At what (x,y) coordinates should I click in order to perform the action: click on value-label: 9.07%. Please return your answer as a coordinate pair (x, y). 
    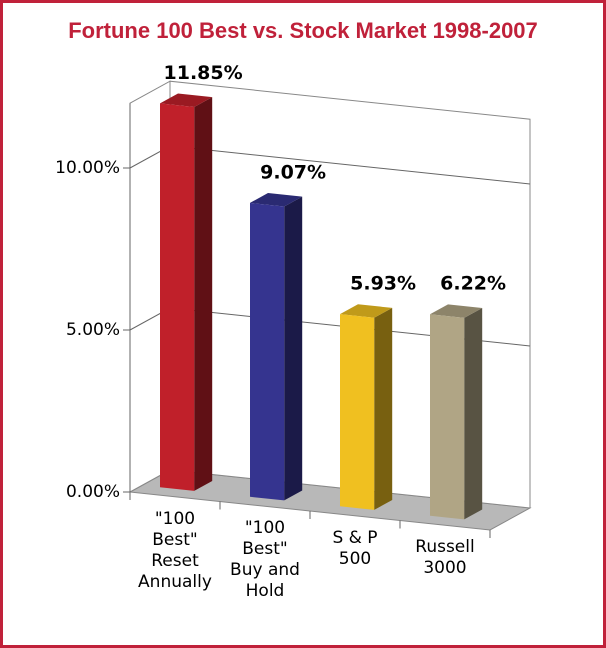
    Looking at the image, I should click on (293, 172).